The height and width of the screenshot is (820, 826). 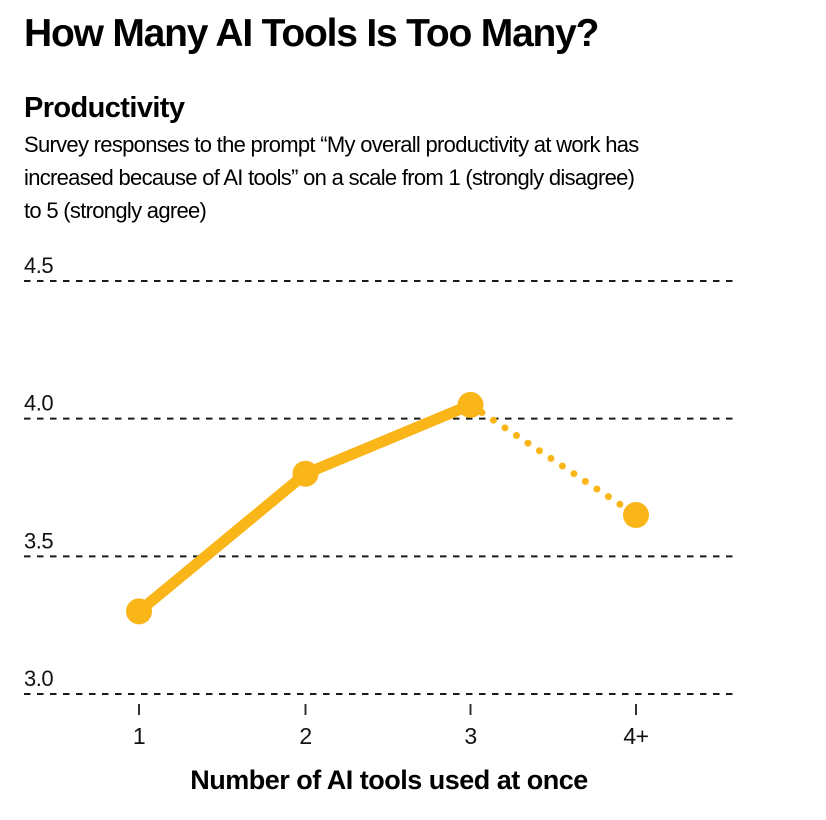 I want to click on chart-subtitle: Productivity, so click(x=104, y=108).